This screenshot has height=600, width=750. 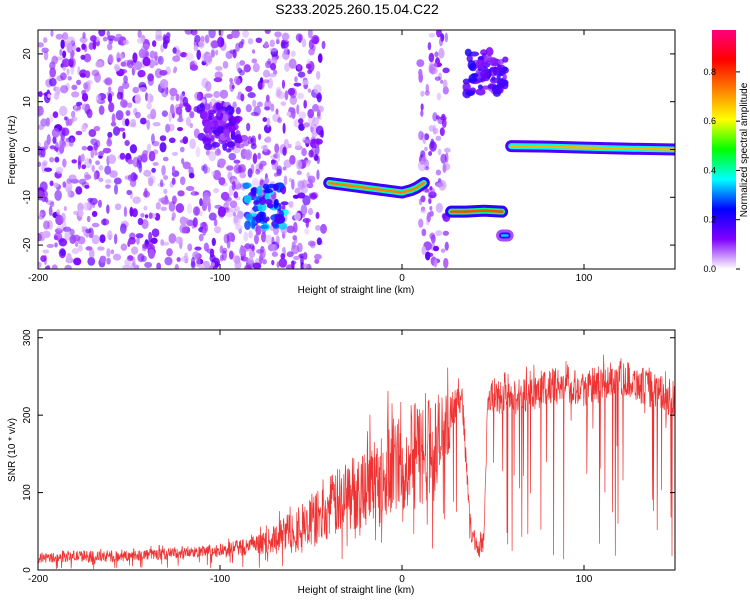 What do you see at coordinates (709, 269) in the screenshot?
I see `colorbar-tick-label: 0.0` at bounding box center [709, 269].